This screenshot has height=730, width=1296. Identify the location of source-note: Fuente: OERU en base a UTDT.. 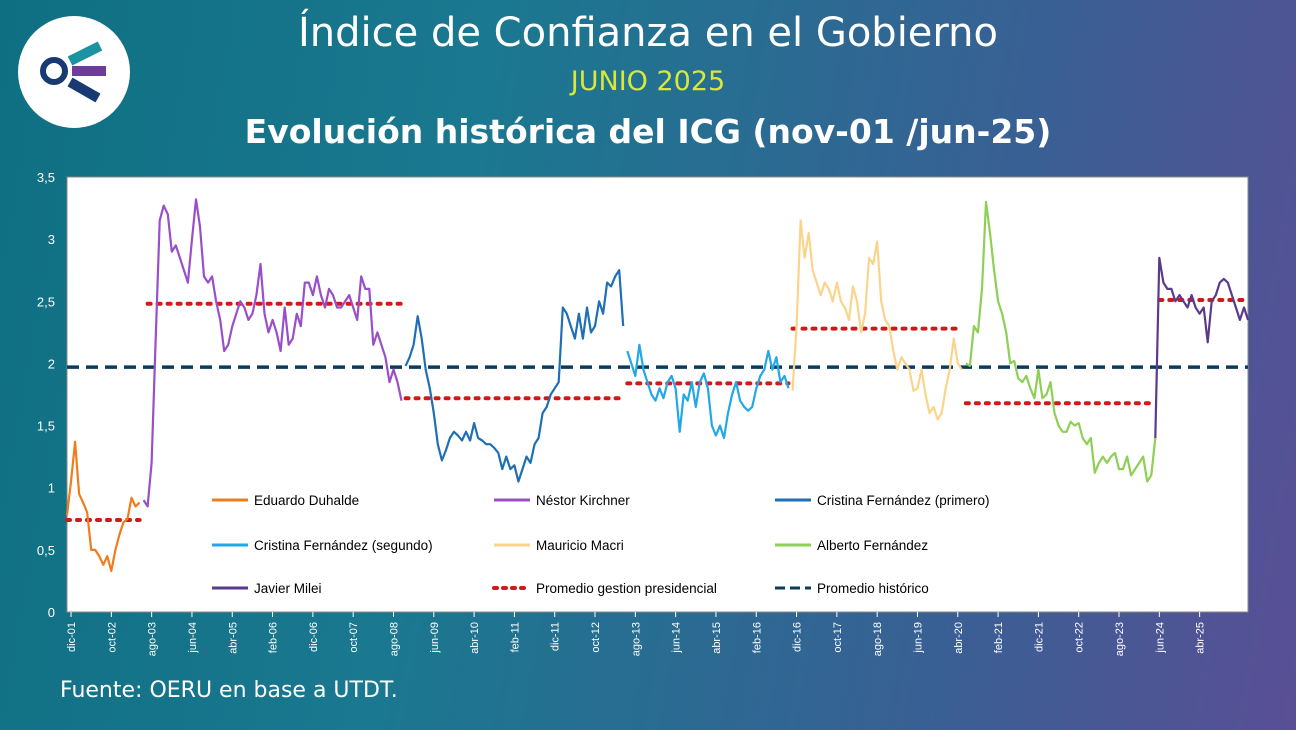
(229, 690).